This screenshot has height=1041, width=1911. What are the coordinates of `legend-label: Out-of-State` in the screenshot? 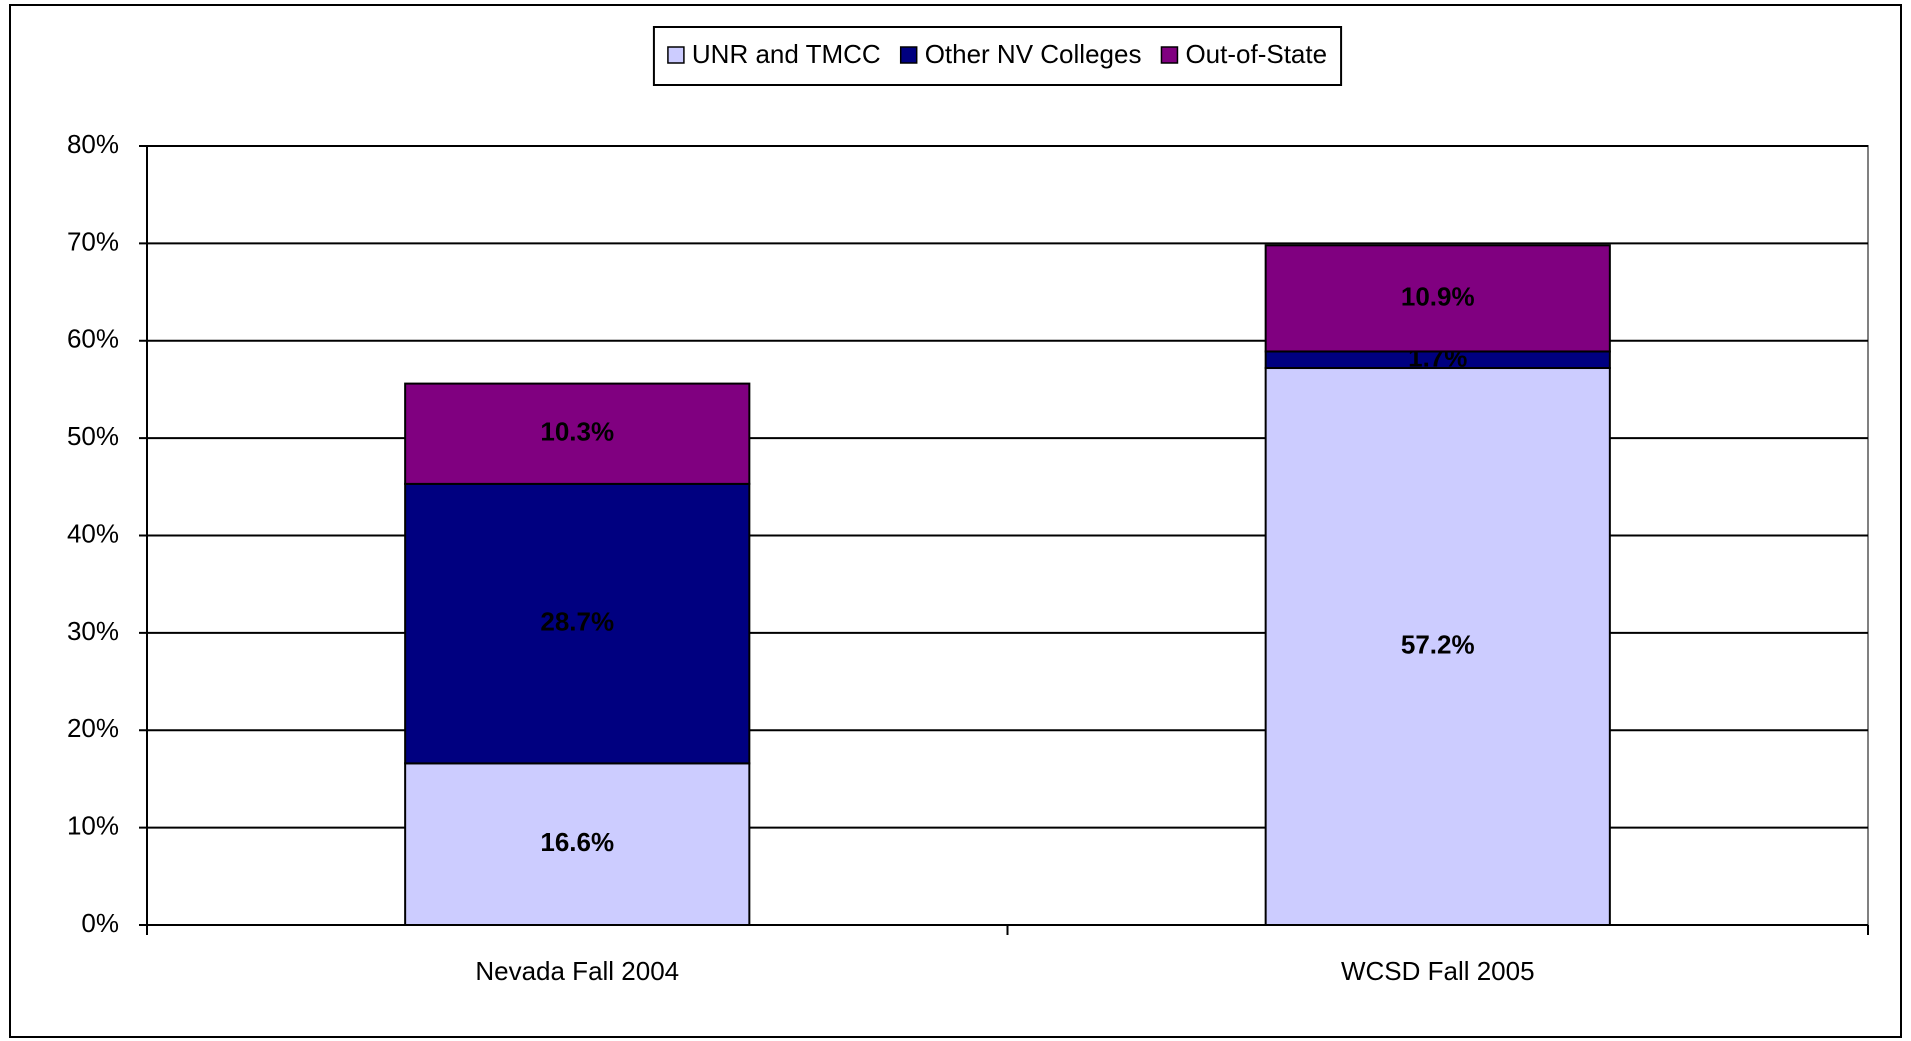 It's located at (1256, 54).